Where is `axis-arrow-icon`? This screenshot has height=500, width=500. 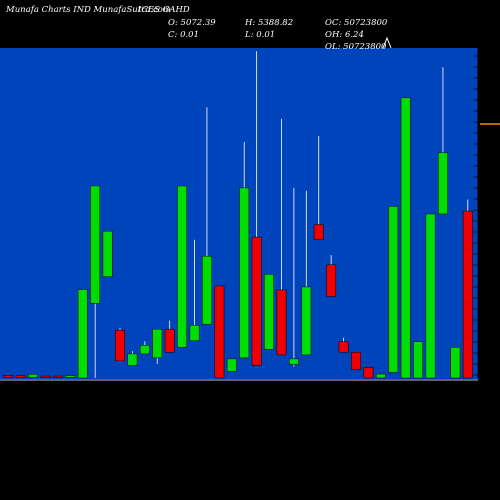
axis-arrow-icon is located at coordinates (387, 42).